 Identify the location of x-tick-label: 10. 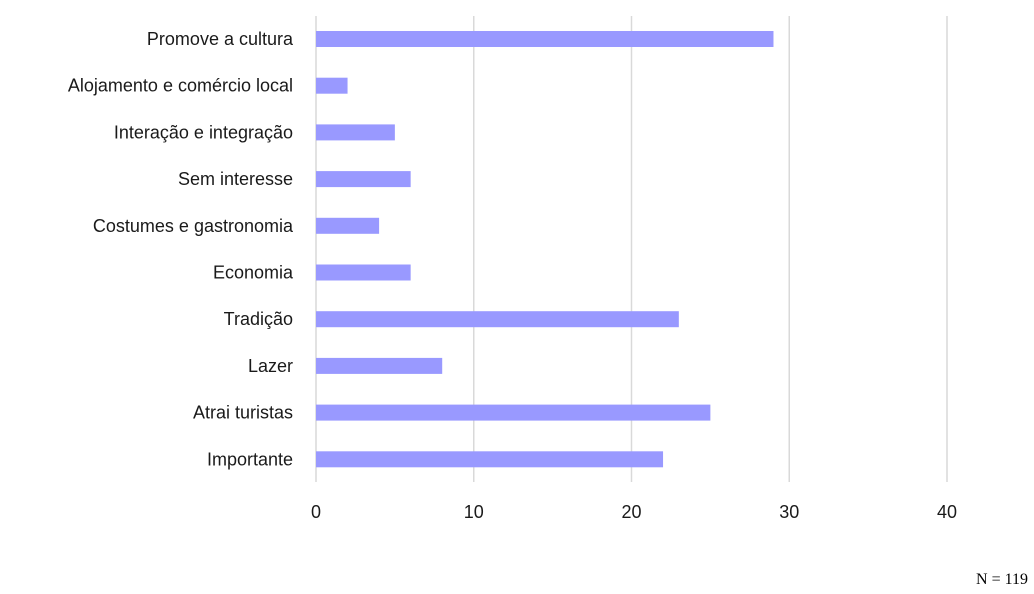
(474, 512).